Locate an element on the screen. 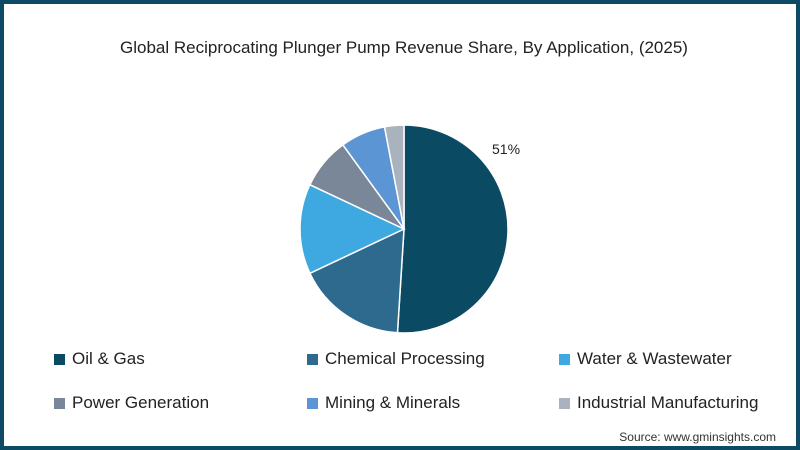  legend-label: Power Generation is located at coordinates (141, 402).